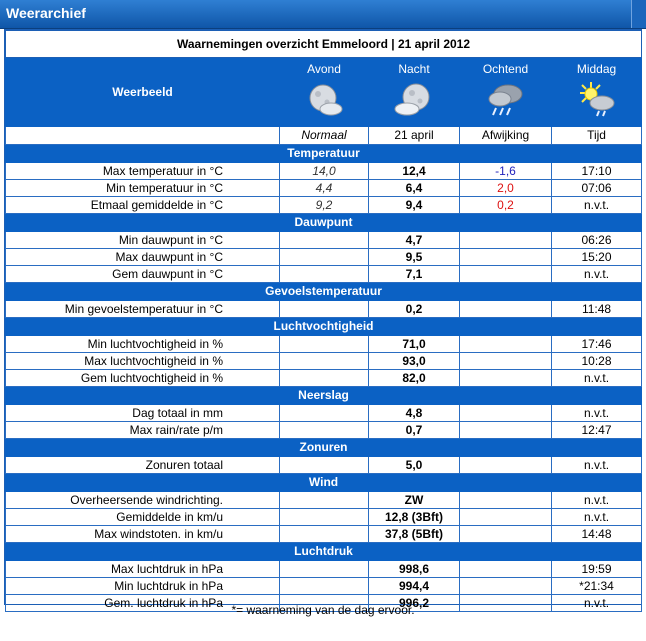 This screenshot has height=641, width=646. I want to click on row-deviation: 0,2, so click(505, 205).